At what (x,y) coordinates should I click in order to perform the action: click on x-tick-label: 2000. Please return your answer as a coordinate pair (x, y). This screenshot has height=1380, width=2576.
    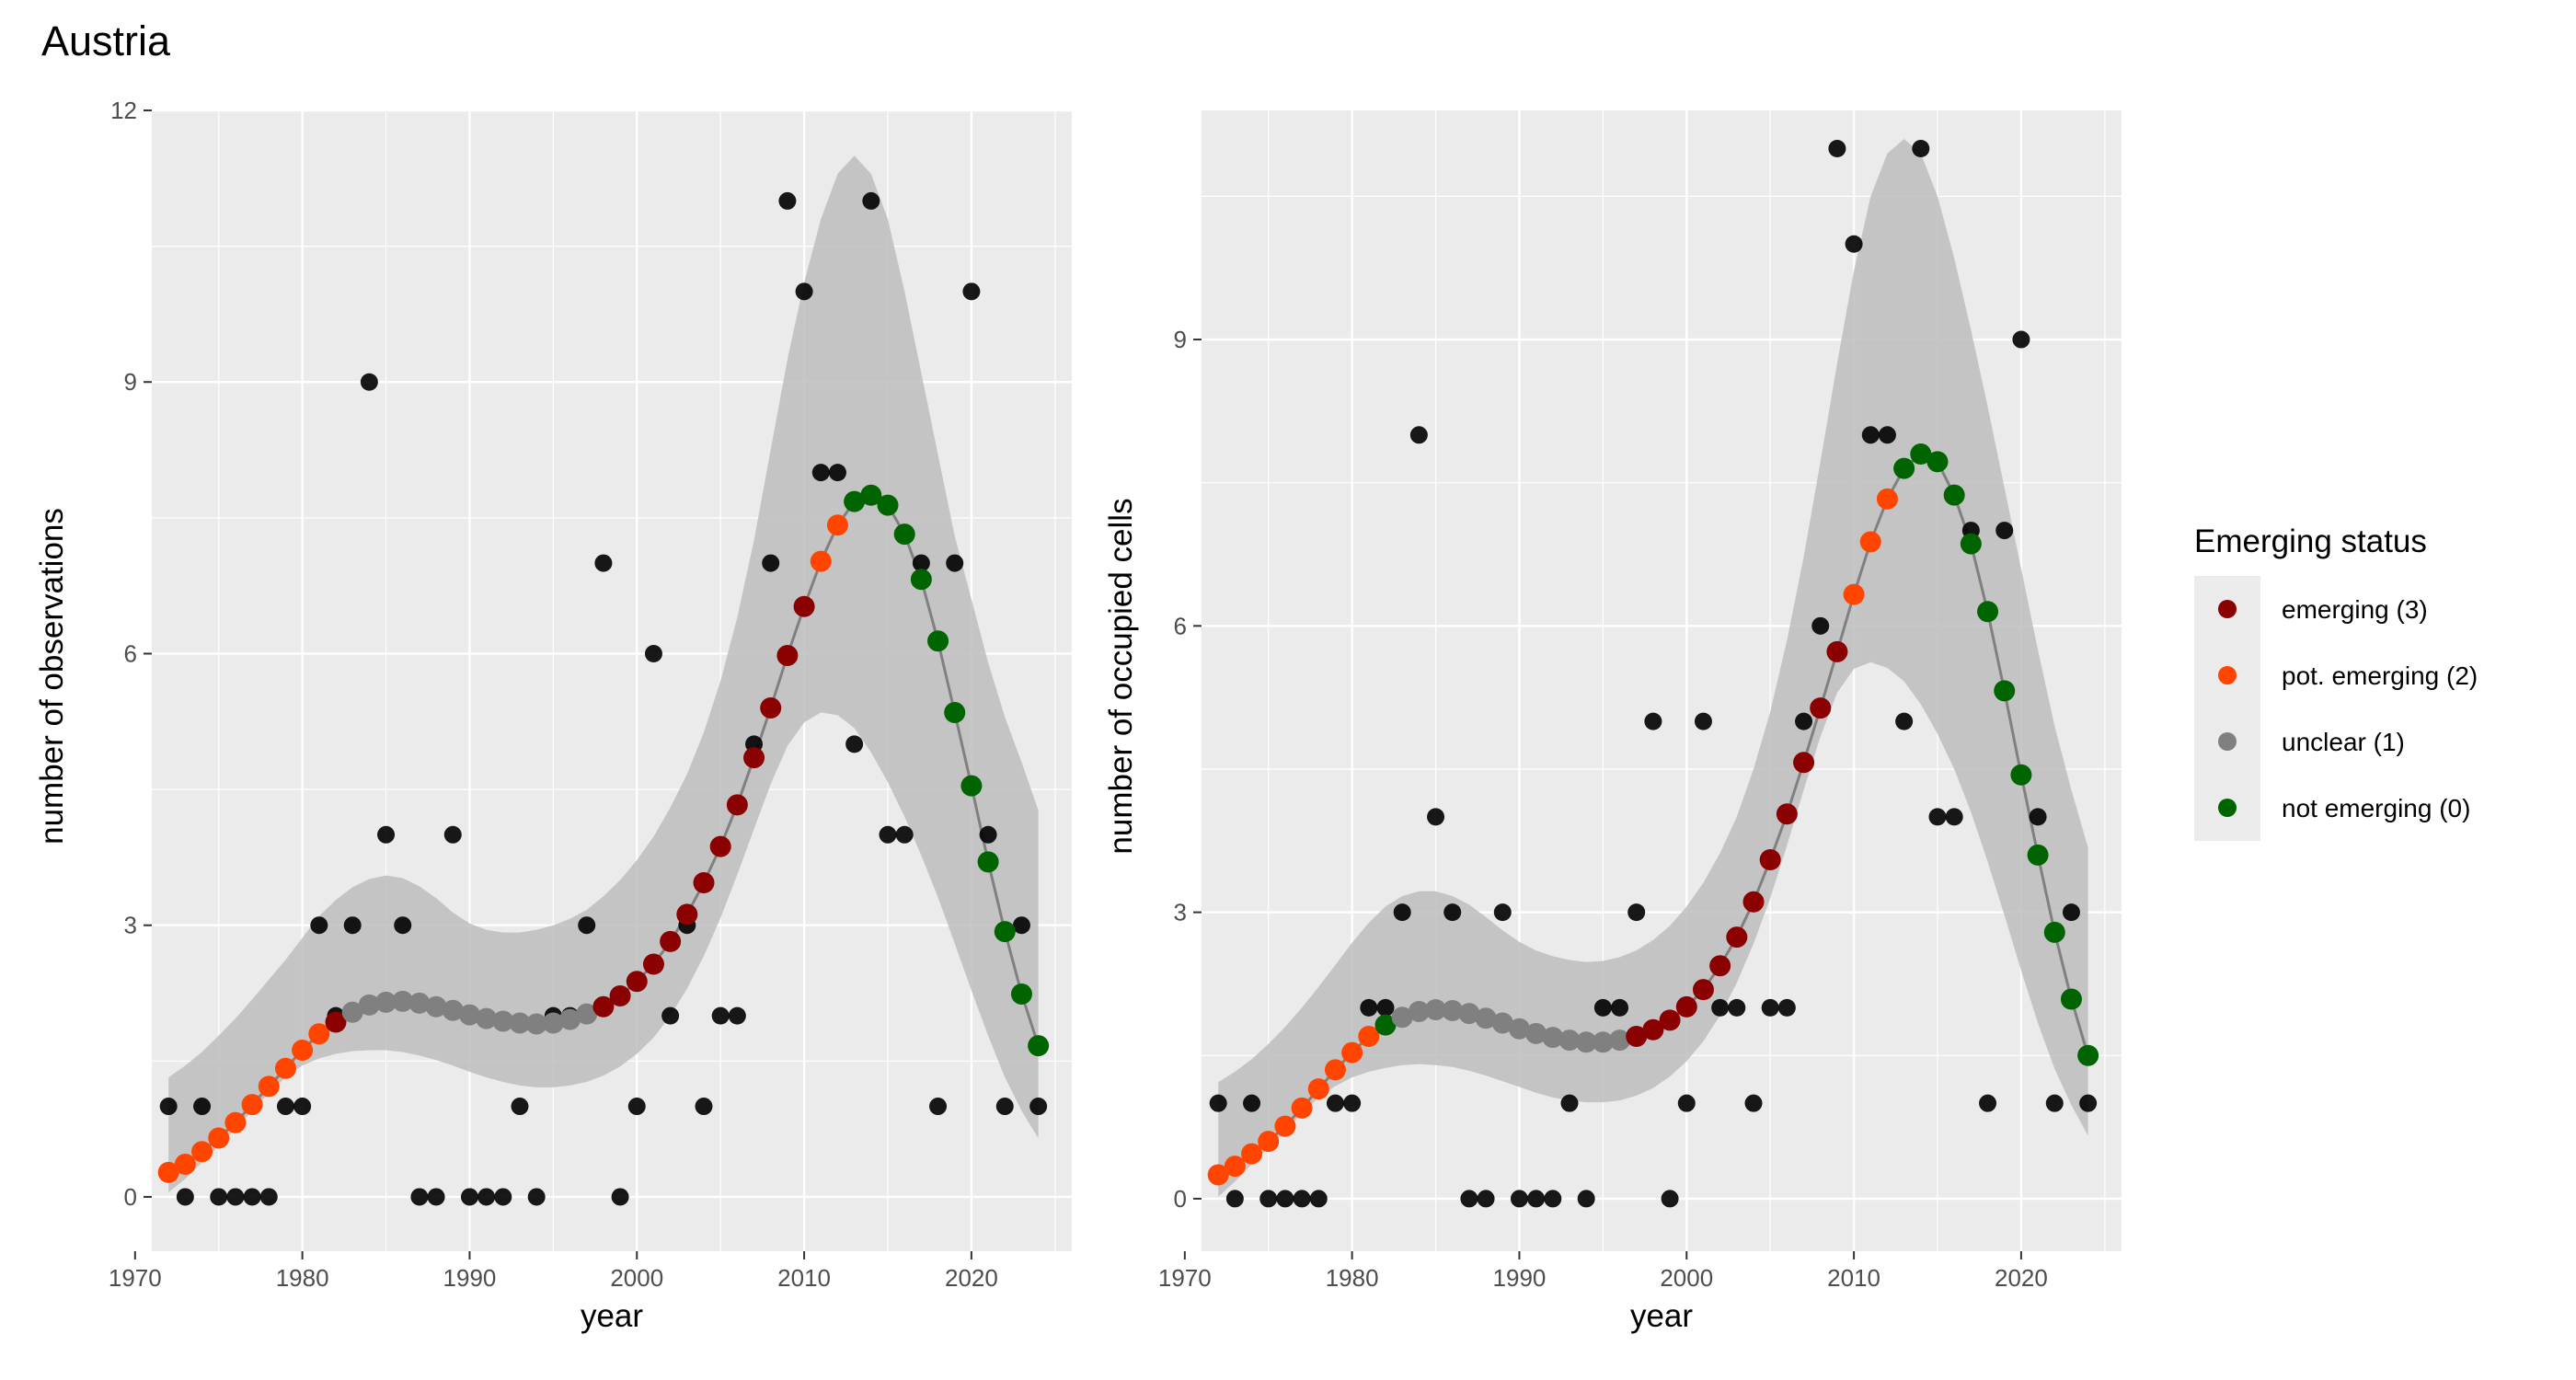
    Looking at the image, I should click on (636, 1278).